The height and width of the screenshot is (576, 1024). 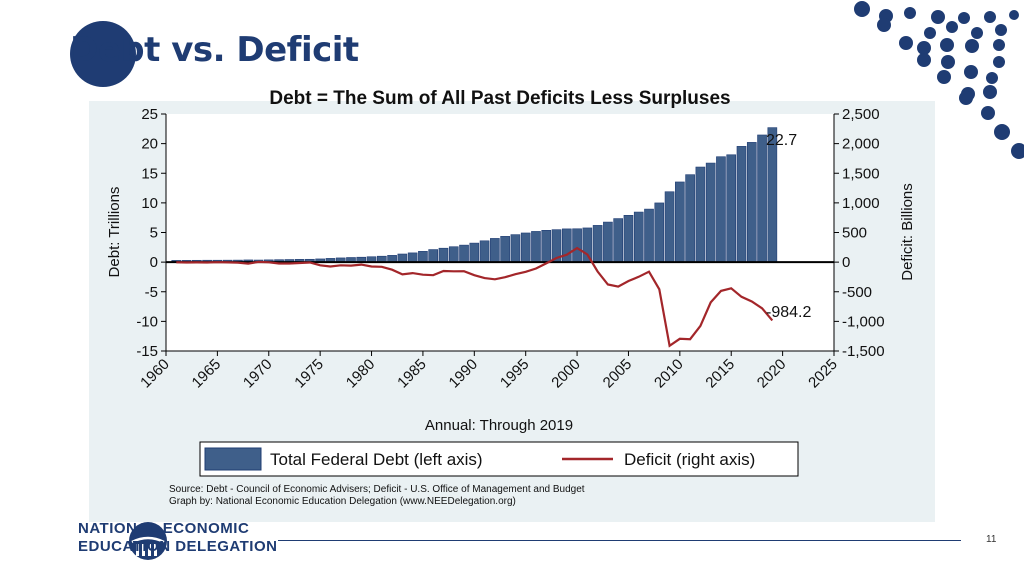 I want to click on x-tick-label: 1985, so click(x=412, y=374).